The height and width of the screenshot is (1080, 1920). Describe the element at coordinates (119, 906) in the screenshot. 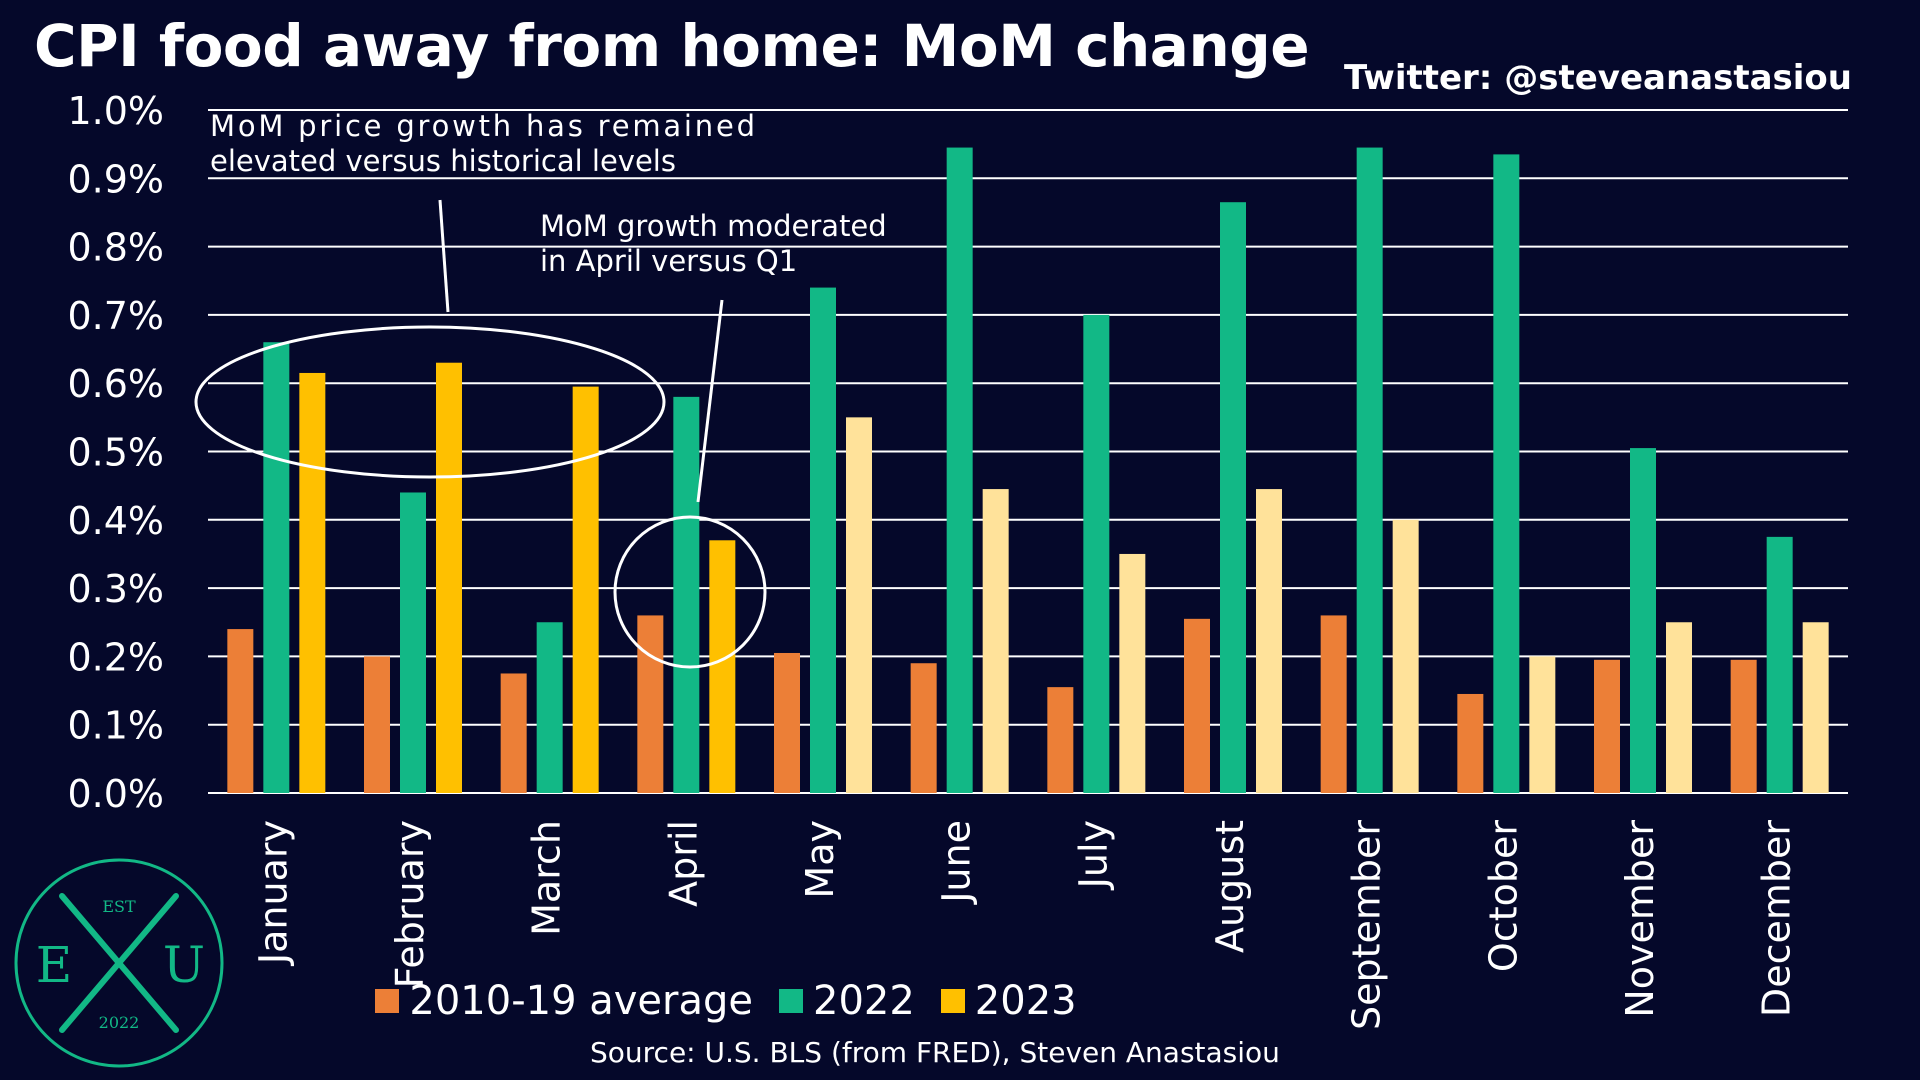

I see `logo-est: EST` at that location.